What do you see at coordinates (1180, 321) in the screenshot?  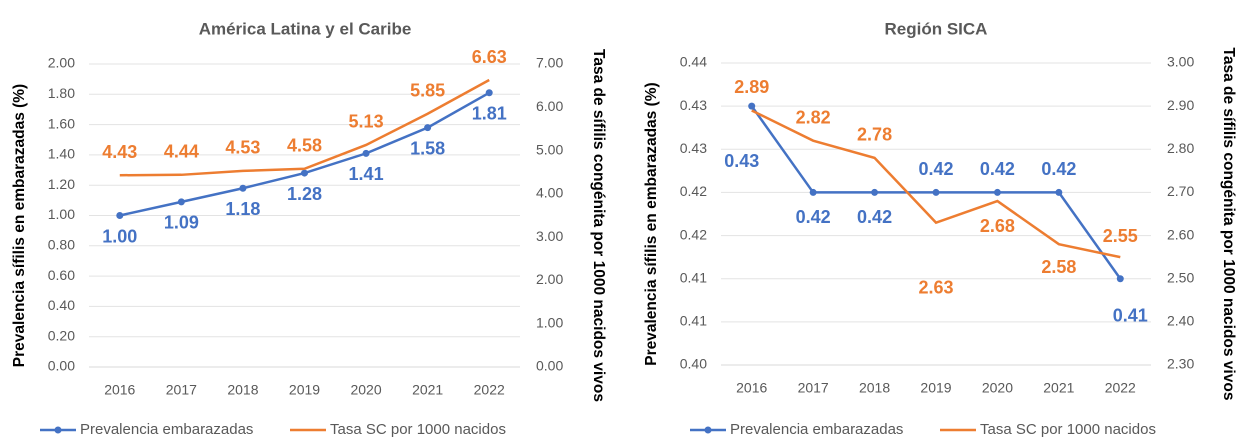 I see `y2-tick-label: 2.40` at bounding box center [1180, 321].